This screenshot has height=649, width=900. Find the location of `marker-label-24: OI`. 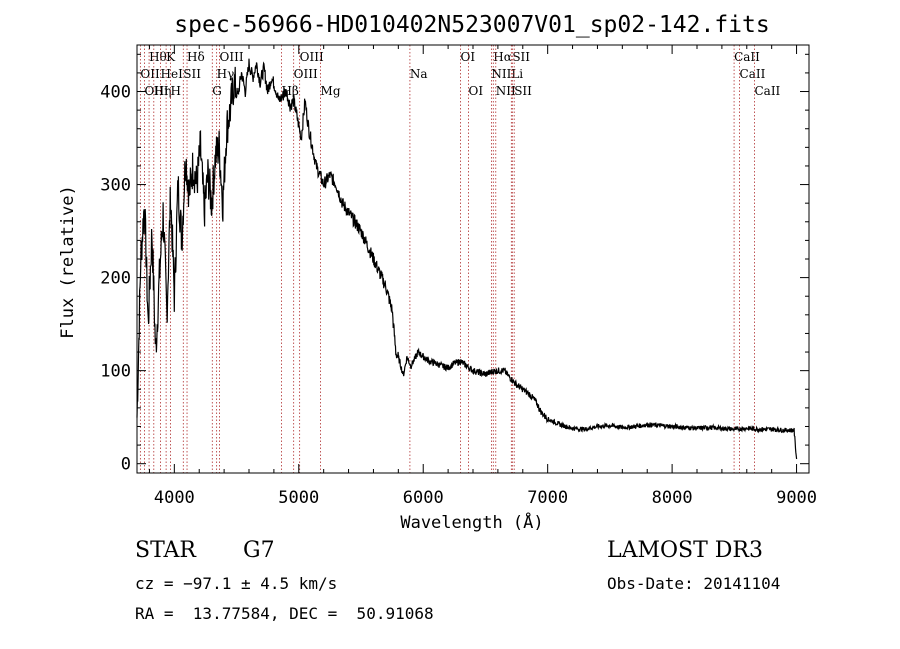

marker-label-24: OI is located at coordinates (476, 91).